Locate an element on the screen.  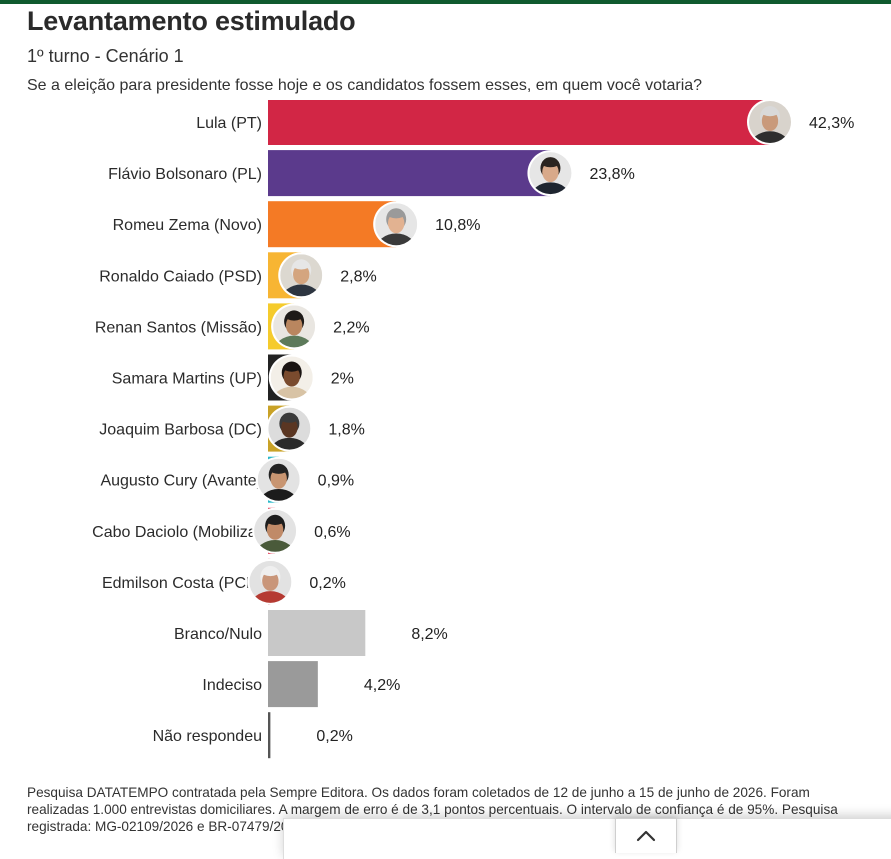
candidate-photo-romeu-zema-novo is located at coordinates (396, 224).